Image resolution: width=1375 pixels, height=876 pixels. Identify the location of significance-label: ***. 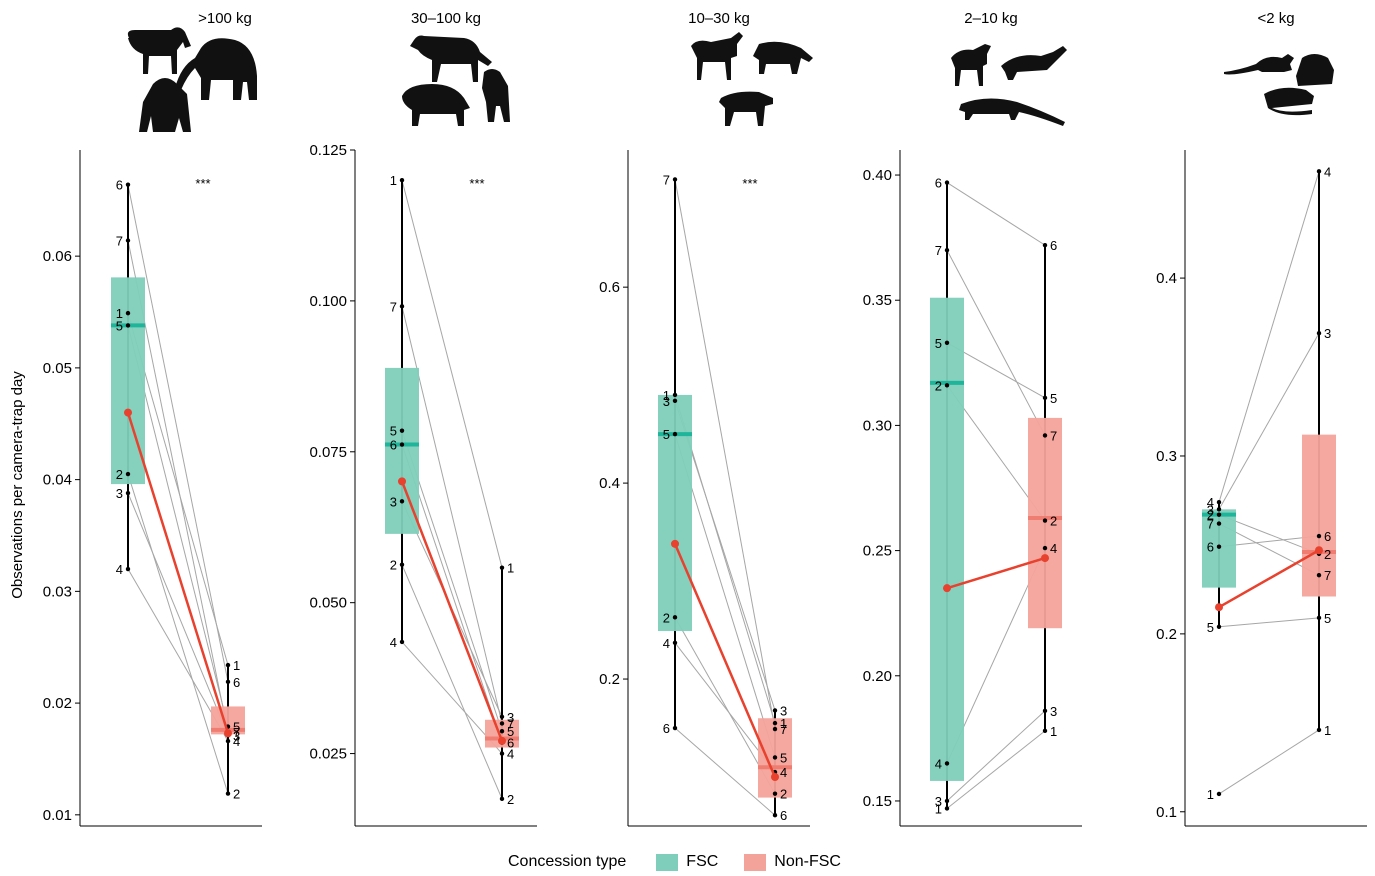
(202, 183).